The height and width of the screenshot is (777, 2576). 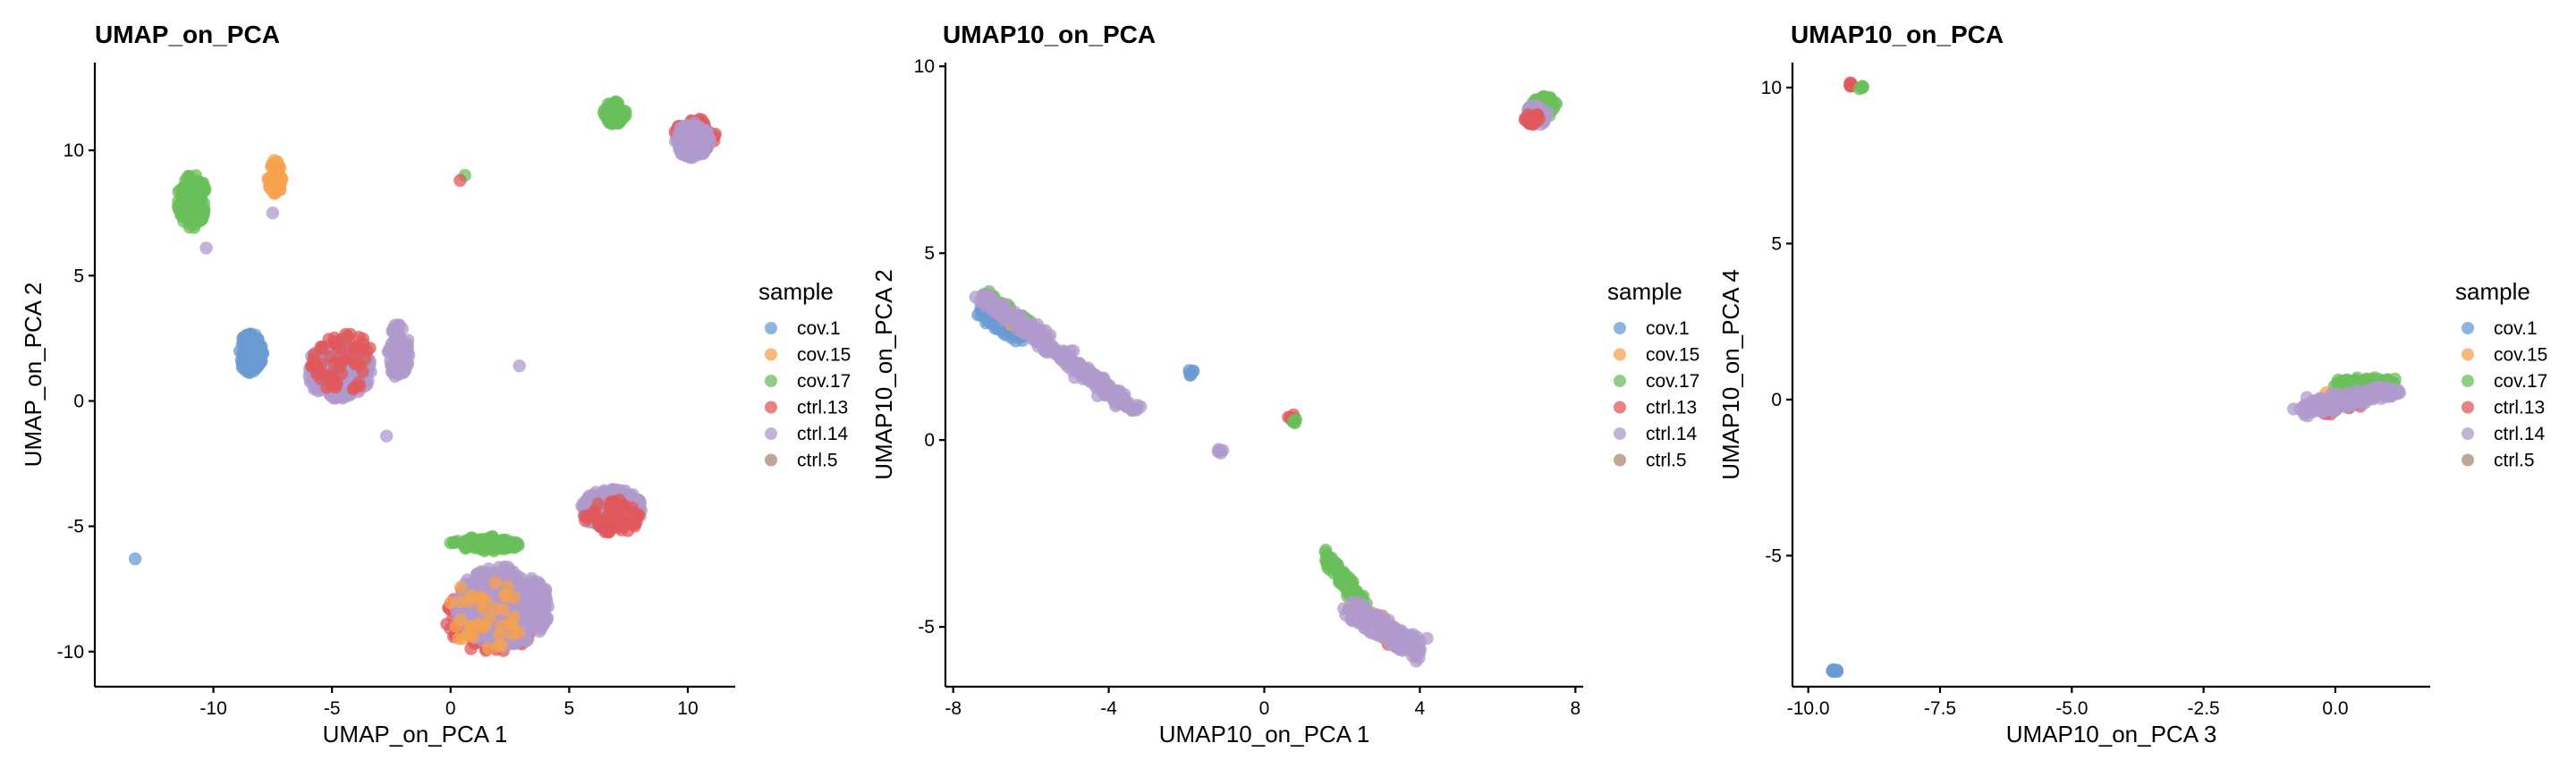 What do you see at coordinates (78, 401) in the screenshot?
I see `y-tick-label: 0` at bounding box center [78, 401].